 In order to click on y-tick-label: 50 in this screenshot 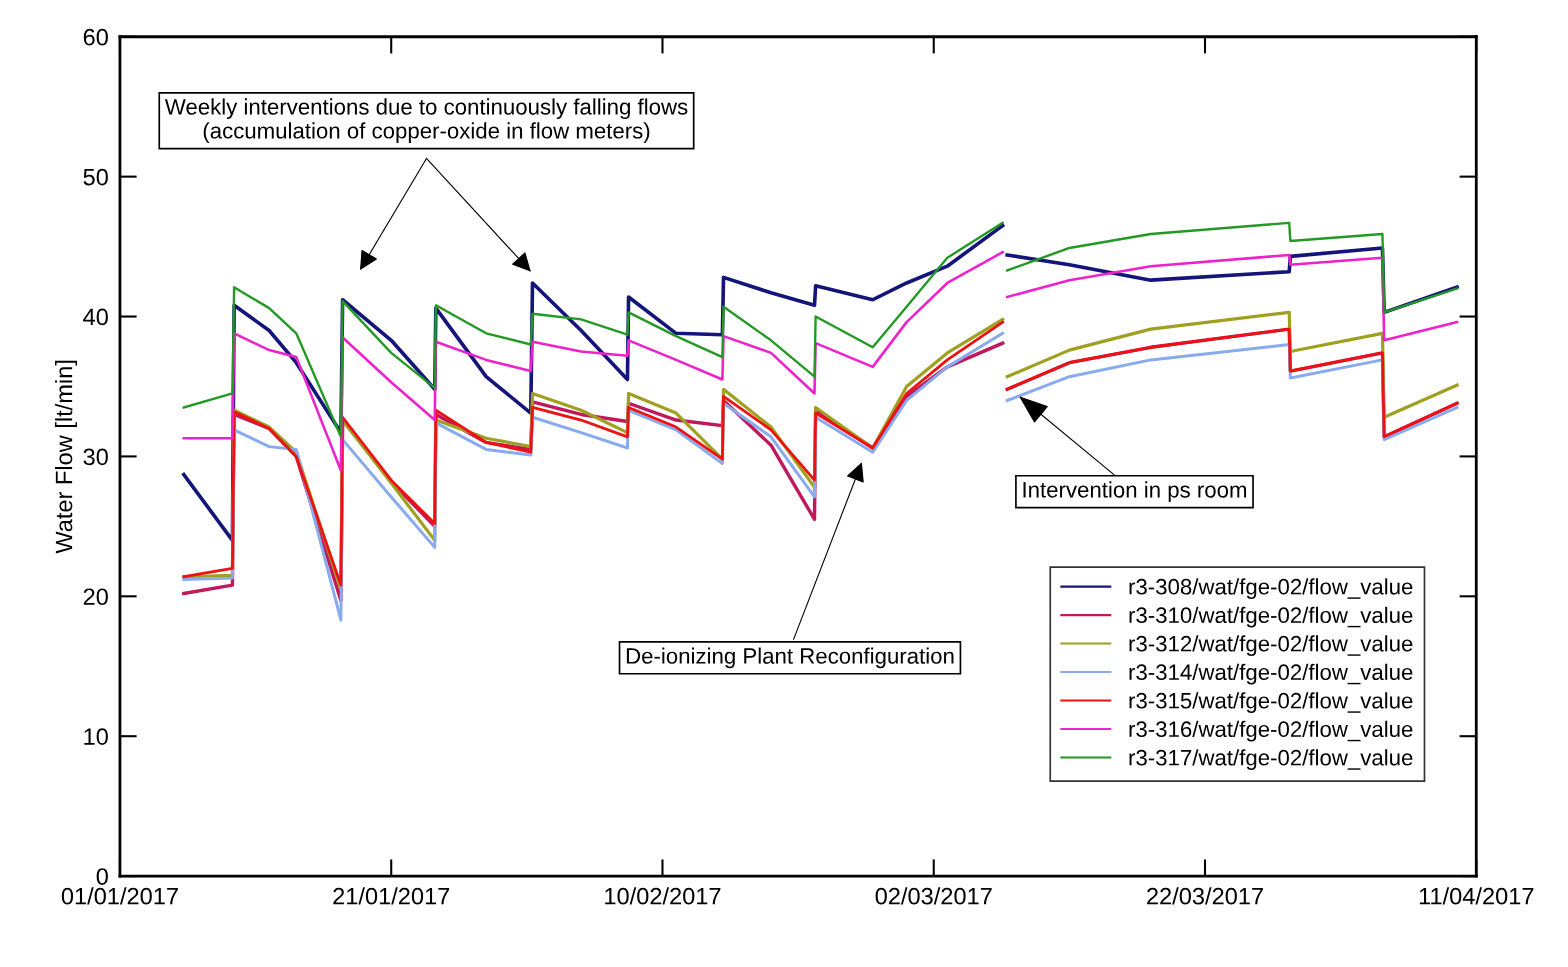, I will do `click(95, 177)`.